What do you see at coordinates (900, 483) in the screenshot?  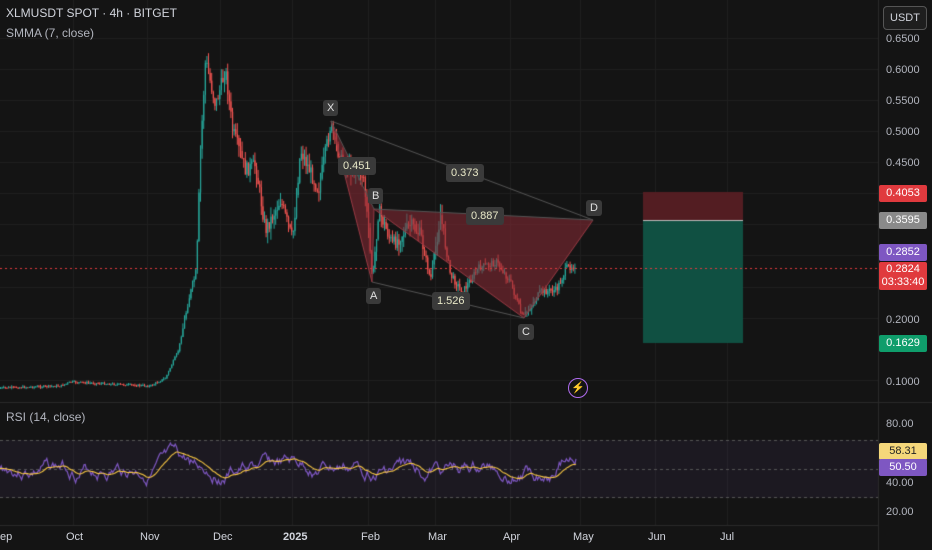 I see `rsi-tick: 40.00` at bounding box center [900, 483].